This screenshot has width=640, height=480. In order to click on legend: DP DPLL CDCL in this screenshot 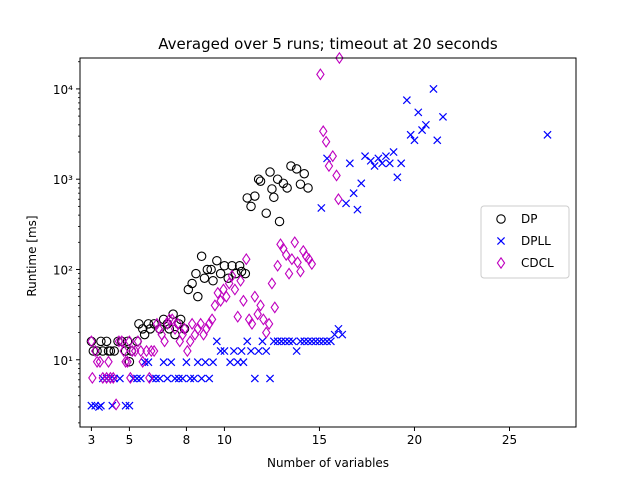, I will do `click(525, 242)`.